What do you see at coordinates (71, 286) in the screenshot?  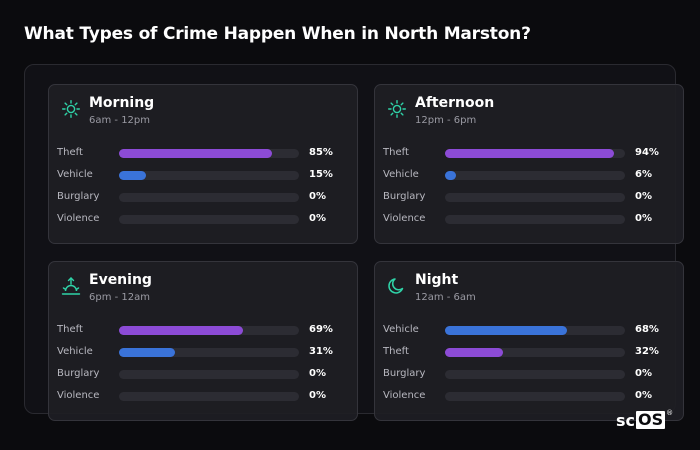 I see `sunset-icon` at bounding box center [71, 286].